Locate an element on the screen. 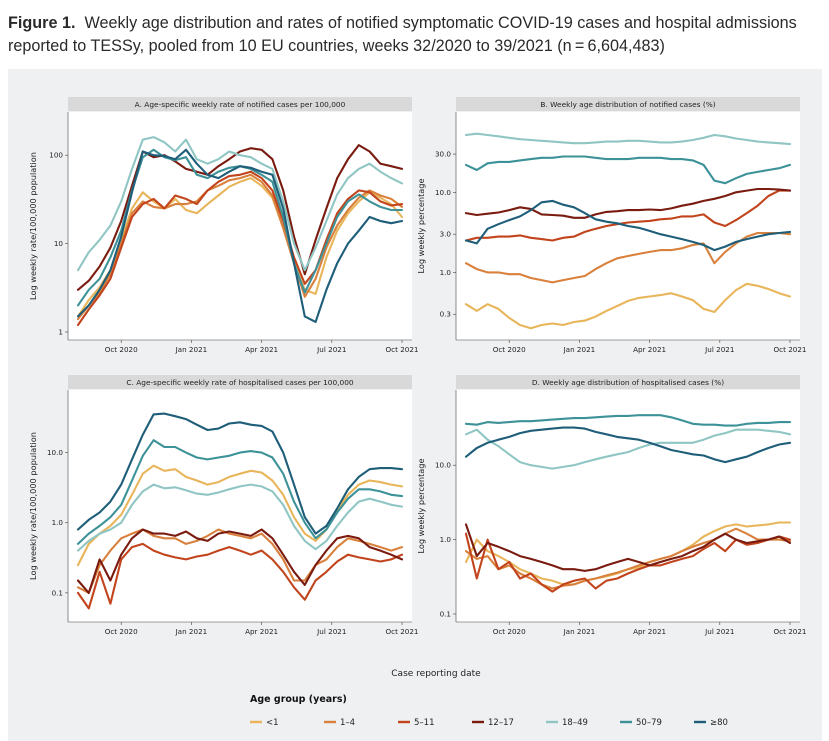  panel-A-x-tick-label: Jan 2021 is located at coordinates (191, 349).